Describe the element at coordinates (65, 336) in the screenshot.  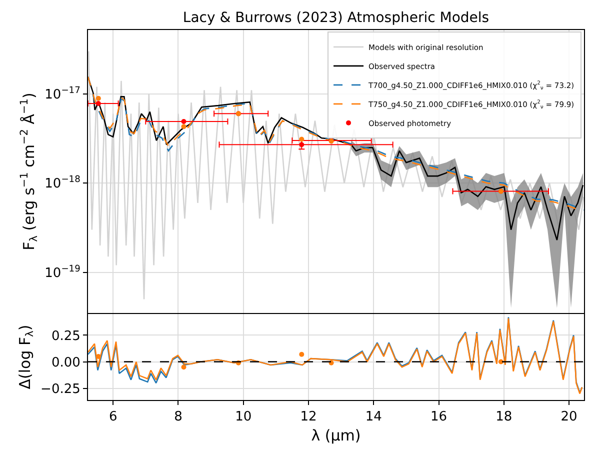
I see `y-tick-label: 0.25` at that location.